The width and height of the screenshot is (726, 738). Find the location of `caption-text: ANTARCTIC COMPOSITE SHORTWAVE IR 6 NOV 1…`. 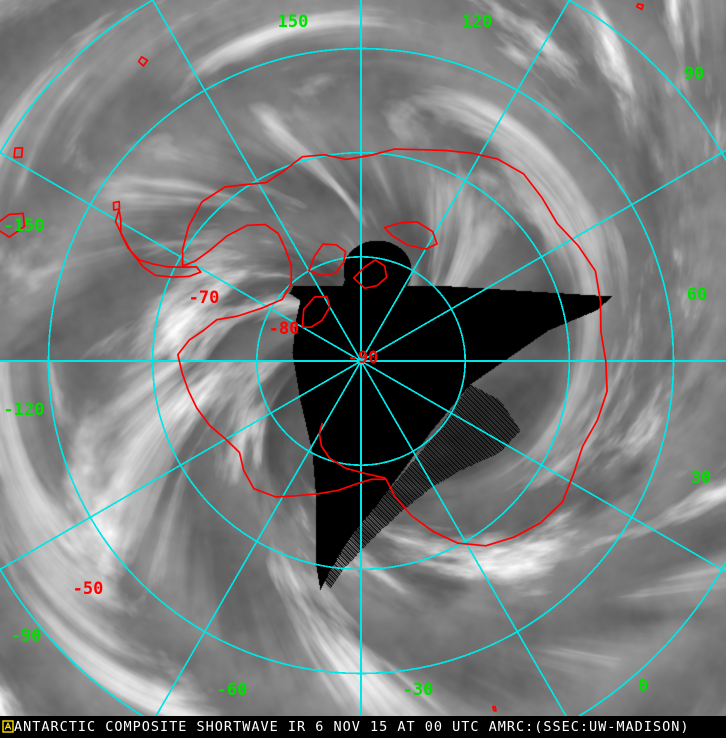

caption-text: ANTARCTIC COMPOSITE SHORTWAVE IR 6 NOV 1… is located at coordinates (352, 727).